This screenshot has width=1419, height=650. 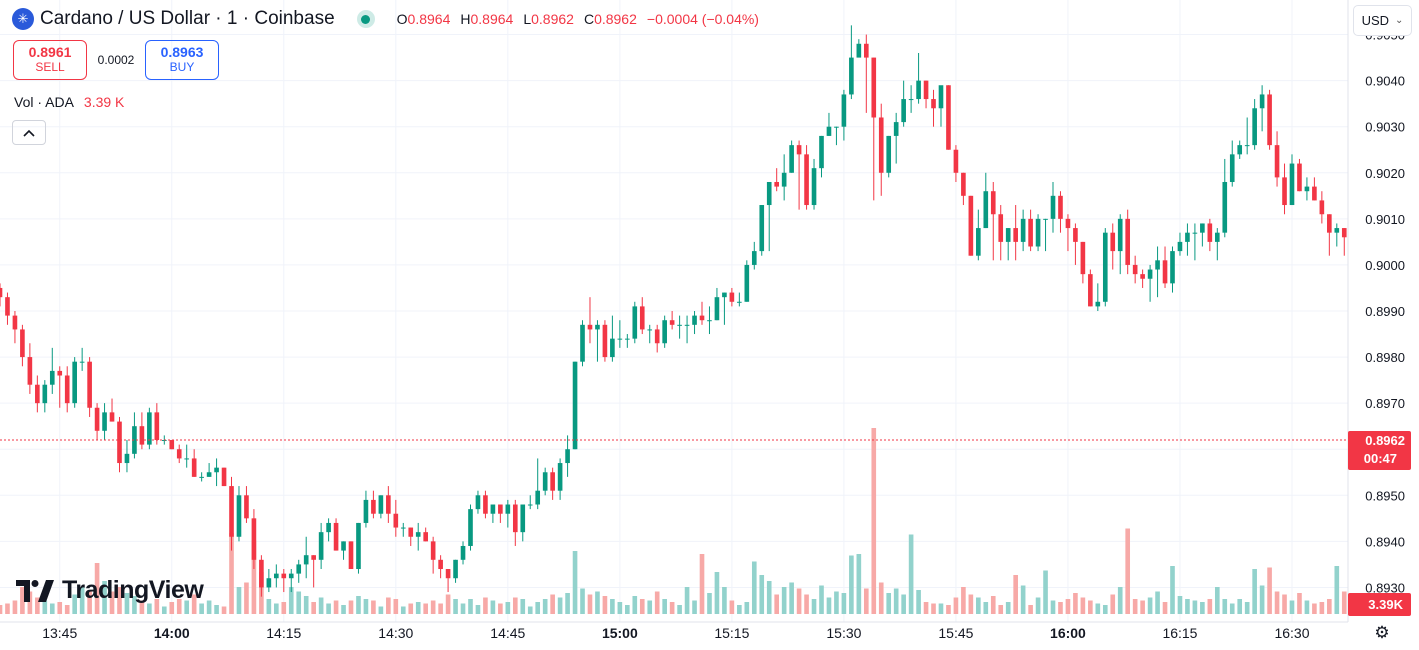 What do you see at coordinates (492, 19) in the screenshot?
I see `high-value: 0.8964` at bounding box center [492, 19].